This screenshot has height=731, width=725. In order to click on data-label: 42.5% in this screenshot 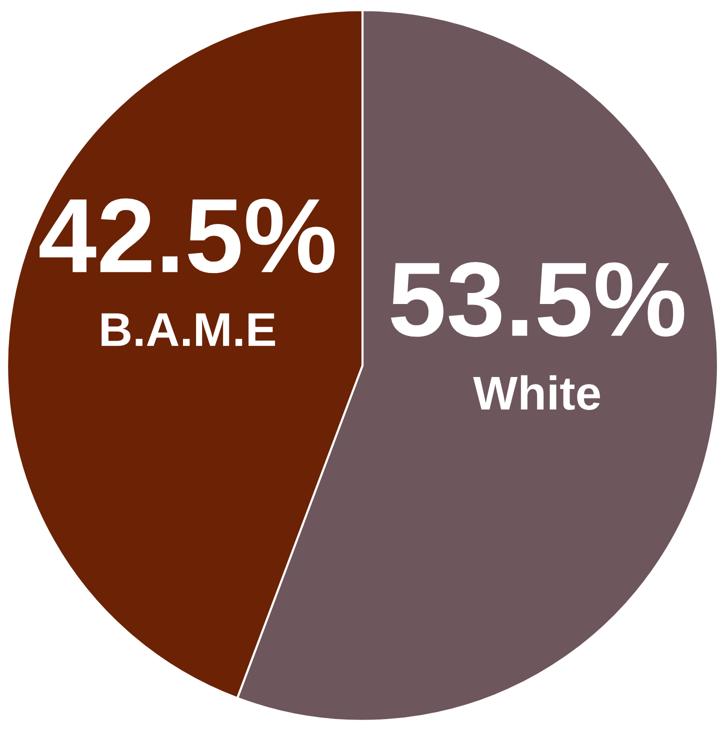, I will do `click(187, 236)`.